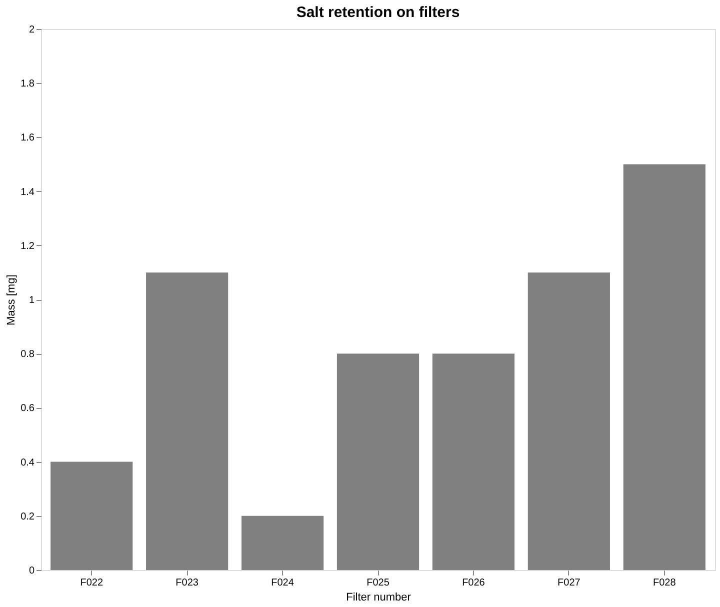 This screenshot has height=607, width=720. Describe the element at coordinates (187, 583) in the screenshot. I see `x-tick-label: F023` at that location.